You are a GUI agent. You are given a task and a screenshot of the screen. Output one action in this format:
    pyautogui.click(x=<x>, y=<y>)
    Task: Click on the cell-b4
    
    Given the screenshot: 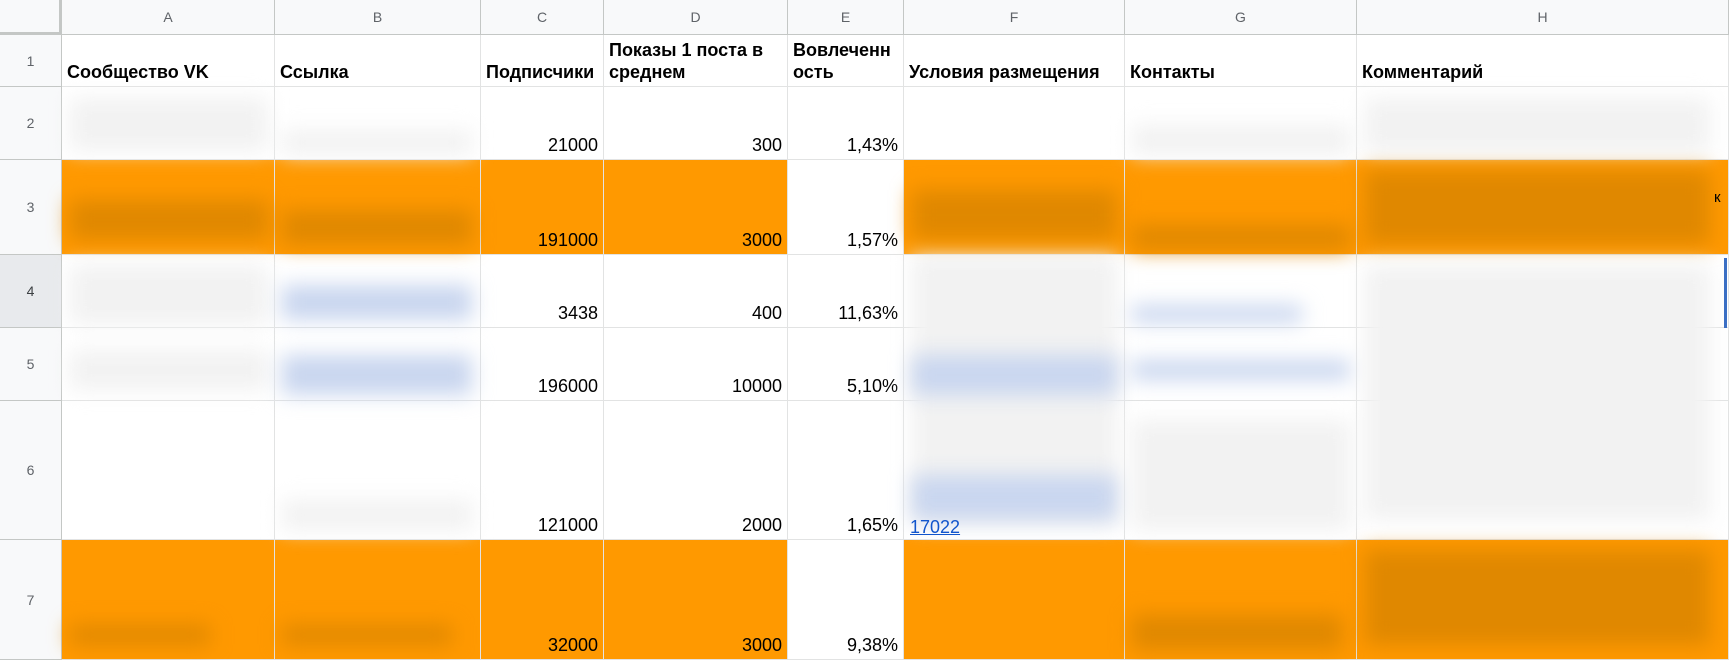 What is the action you would take?
    pyautogui.click(x=378, y=291)
    